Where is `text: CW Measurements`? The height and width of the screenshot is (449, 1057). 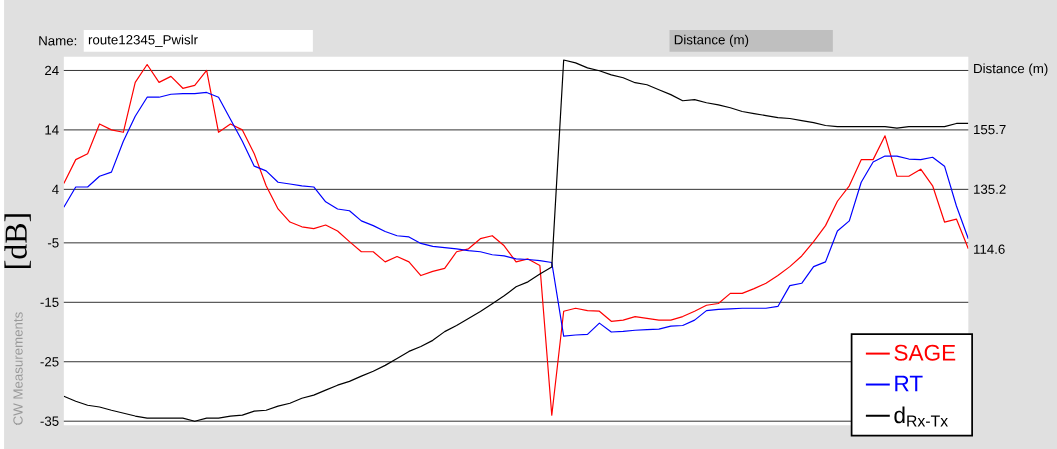
text: CW Measurements is located at coordinates (18, 368).